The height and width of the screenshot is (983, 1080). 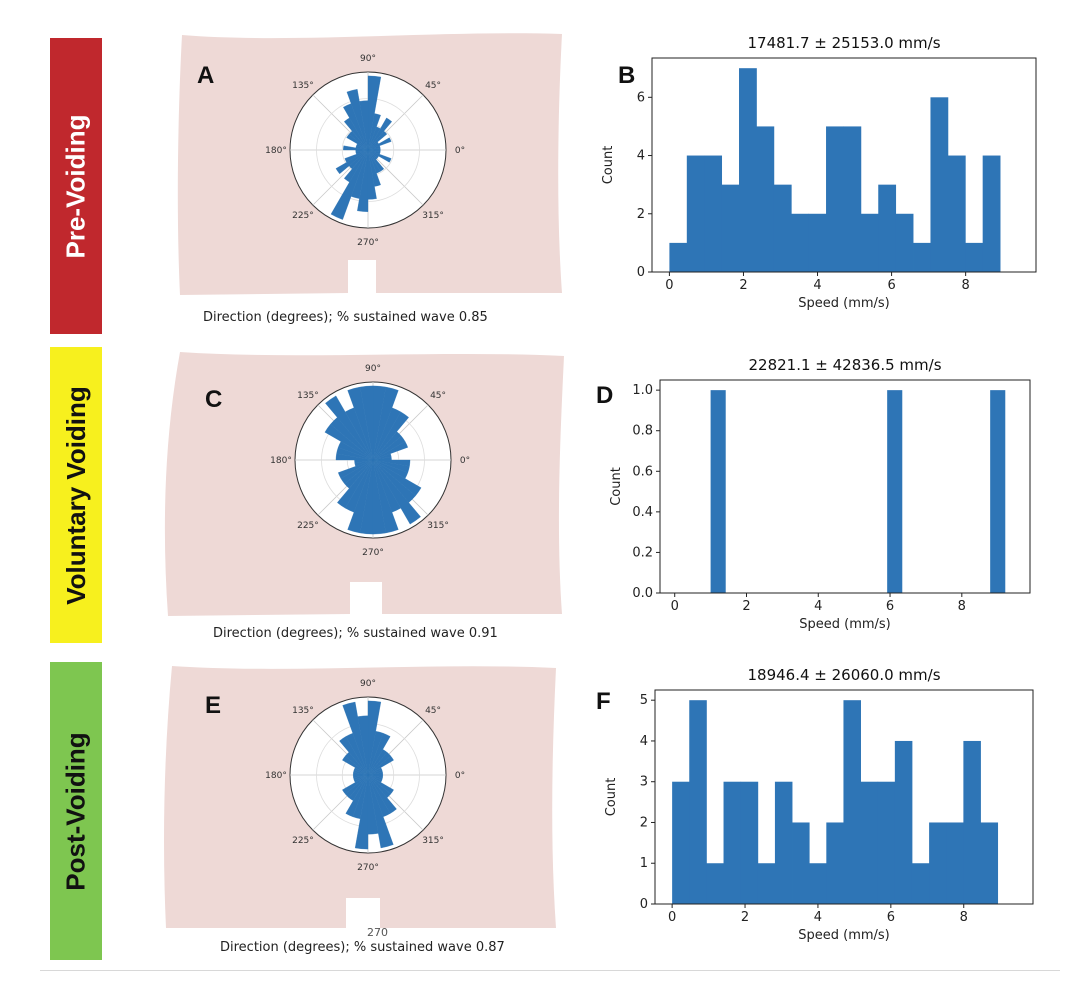 I want to click on panel-letter-d: D, so click(x=605, y=395).